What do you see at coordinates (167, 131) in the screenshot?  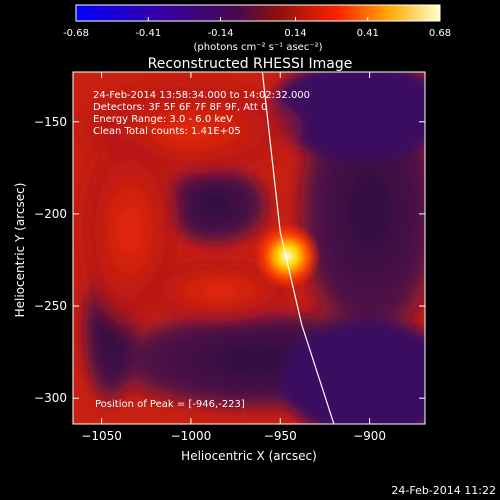 I see `annotation-line-clean: Clean Total counts: 1.41E+05` at bounding box center [167, 131].